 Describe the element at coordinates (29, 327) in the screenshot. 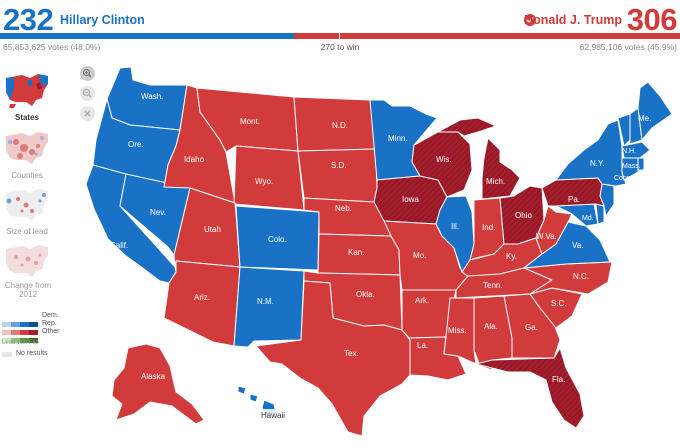

I see `legend-row-rep: Rep.` at that location.